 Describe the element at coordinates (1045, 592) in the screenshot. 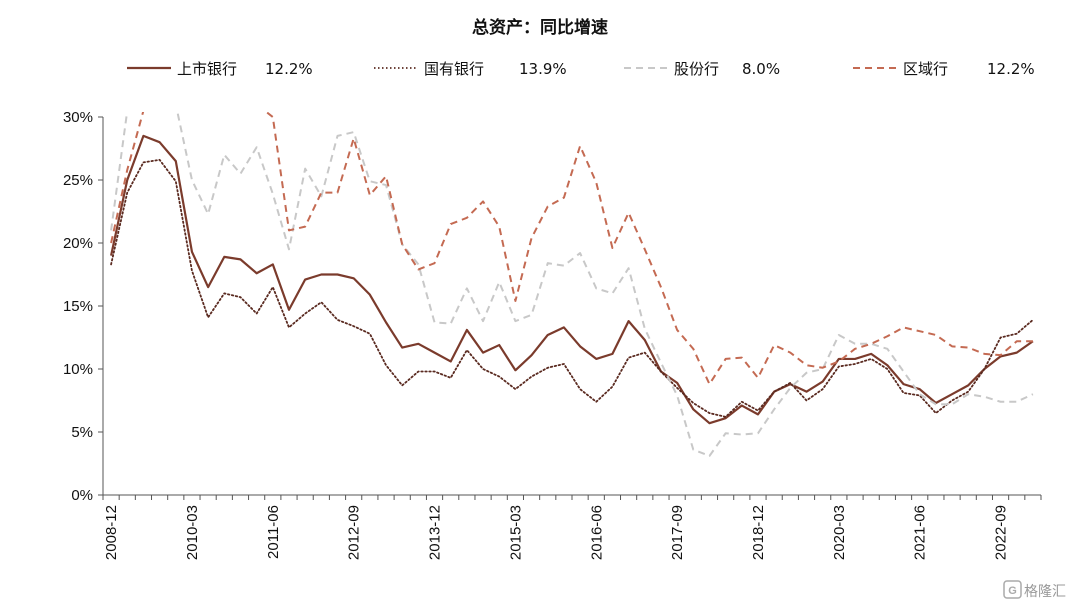

I see `watermark-text: 格隆汇` at that location.